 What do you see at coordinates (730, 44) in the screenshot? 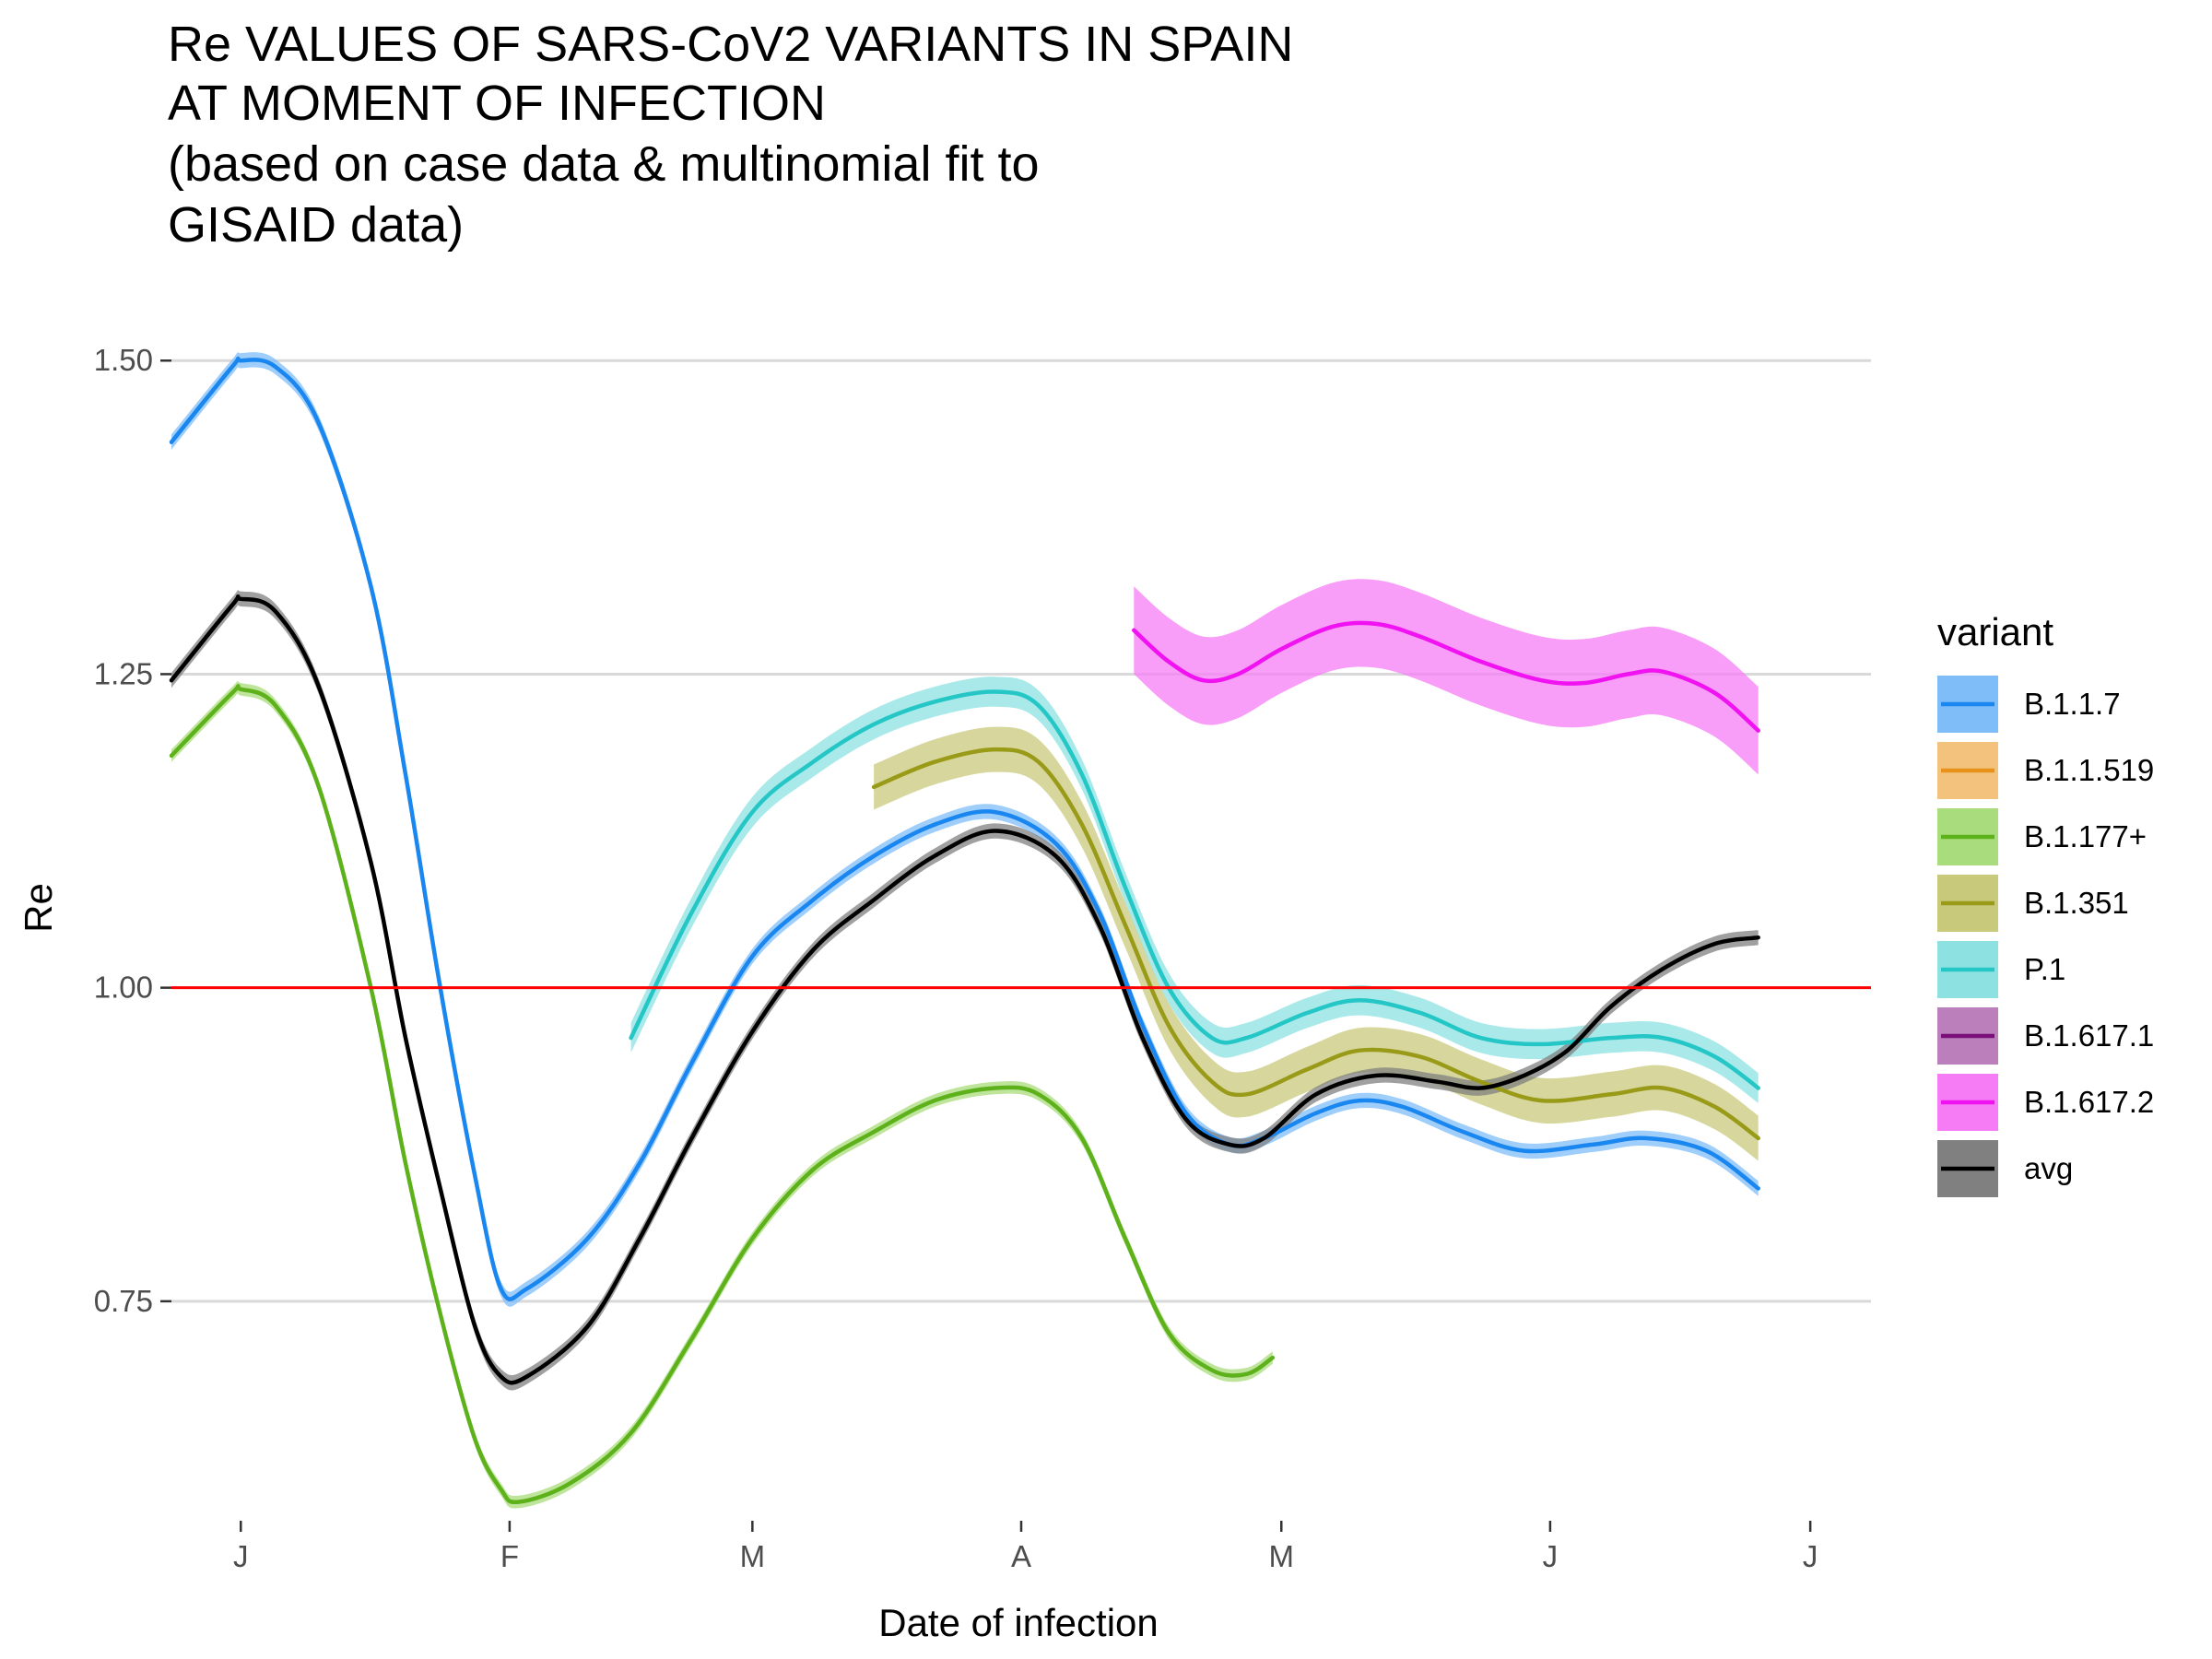
I see `chart-title-line-1: Re VALUES OF SARS-CoV2 VARIANTS IN SPAIN` at bounding box center [730, 44].